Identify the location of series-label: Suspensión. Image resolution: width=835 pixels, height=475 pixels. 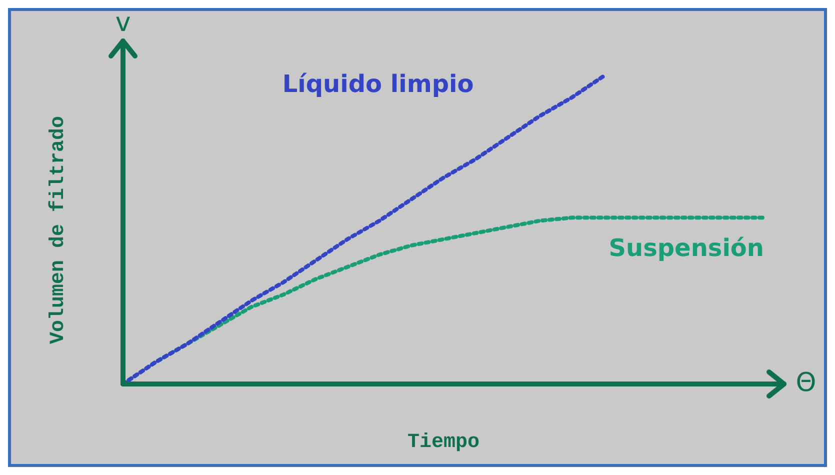
(686, 248).